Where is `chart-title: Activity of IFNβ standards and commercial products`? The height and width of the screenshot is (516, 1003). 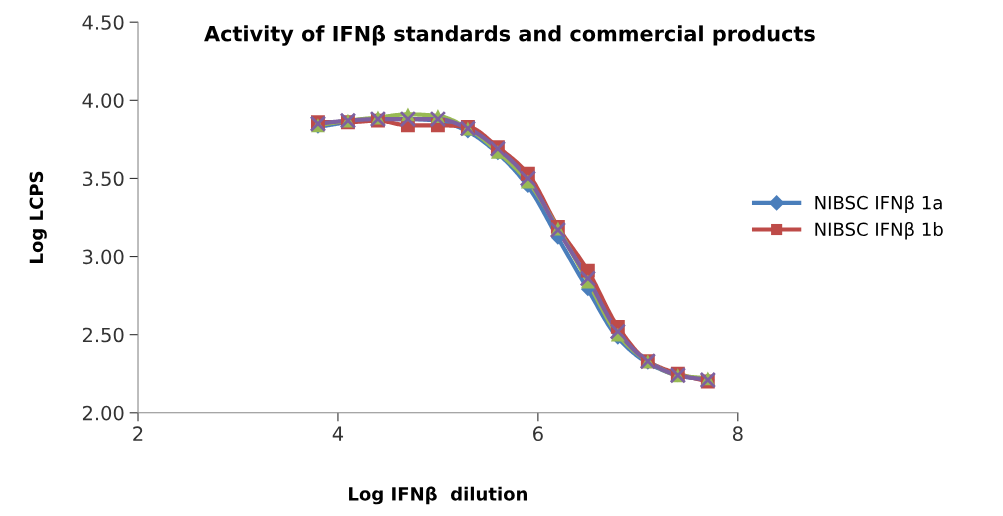
chart-title: Activity of IFNβ standards and commercial products is located at coordinates (509, 35).